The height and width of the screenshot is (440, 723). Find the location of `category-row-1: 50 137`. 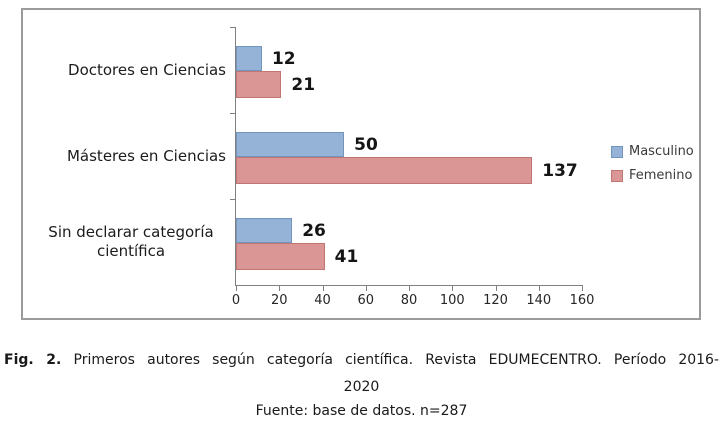

category-row-1: 50 137 is located at coordinates (409, 156).